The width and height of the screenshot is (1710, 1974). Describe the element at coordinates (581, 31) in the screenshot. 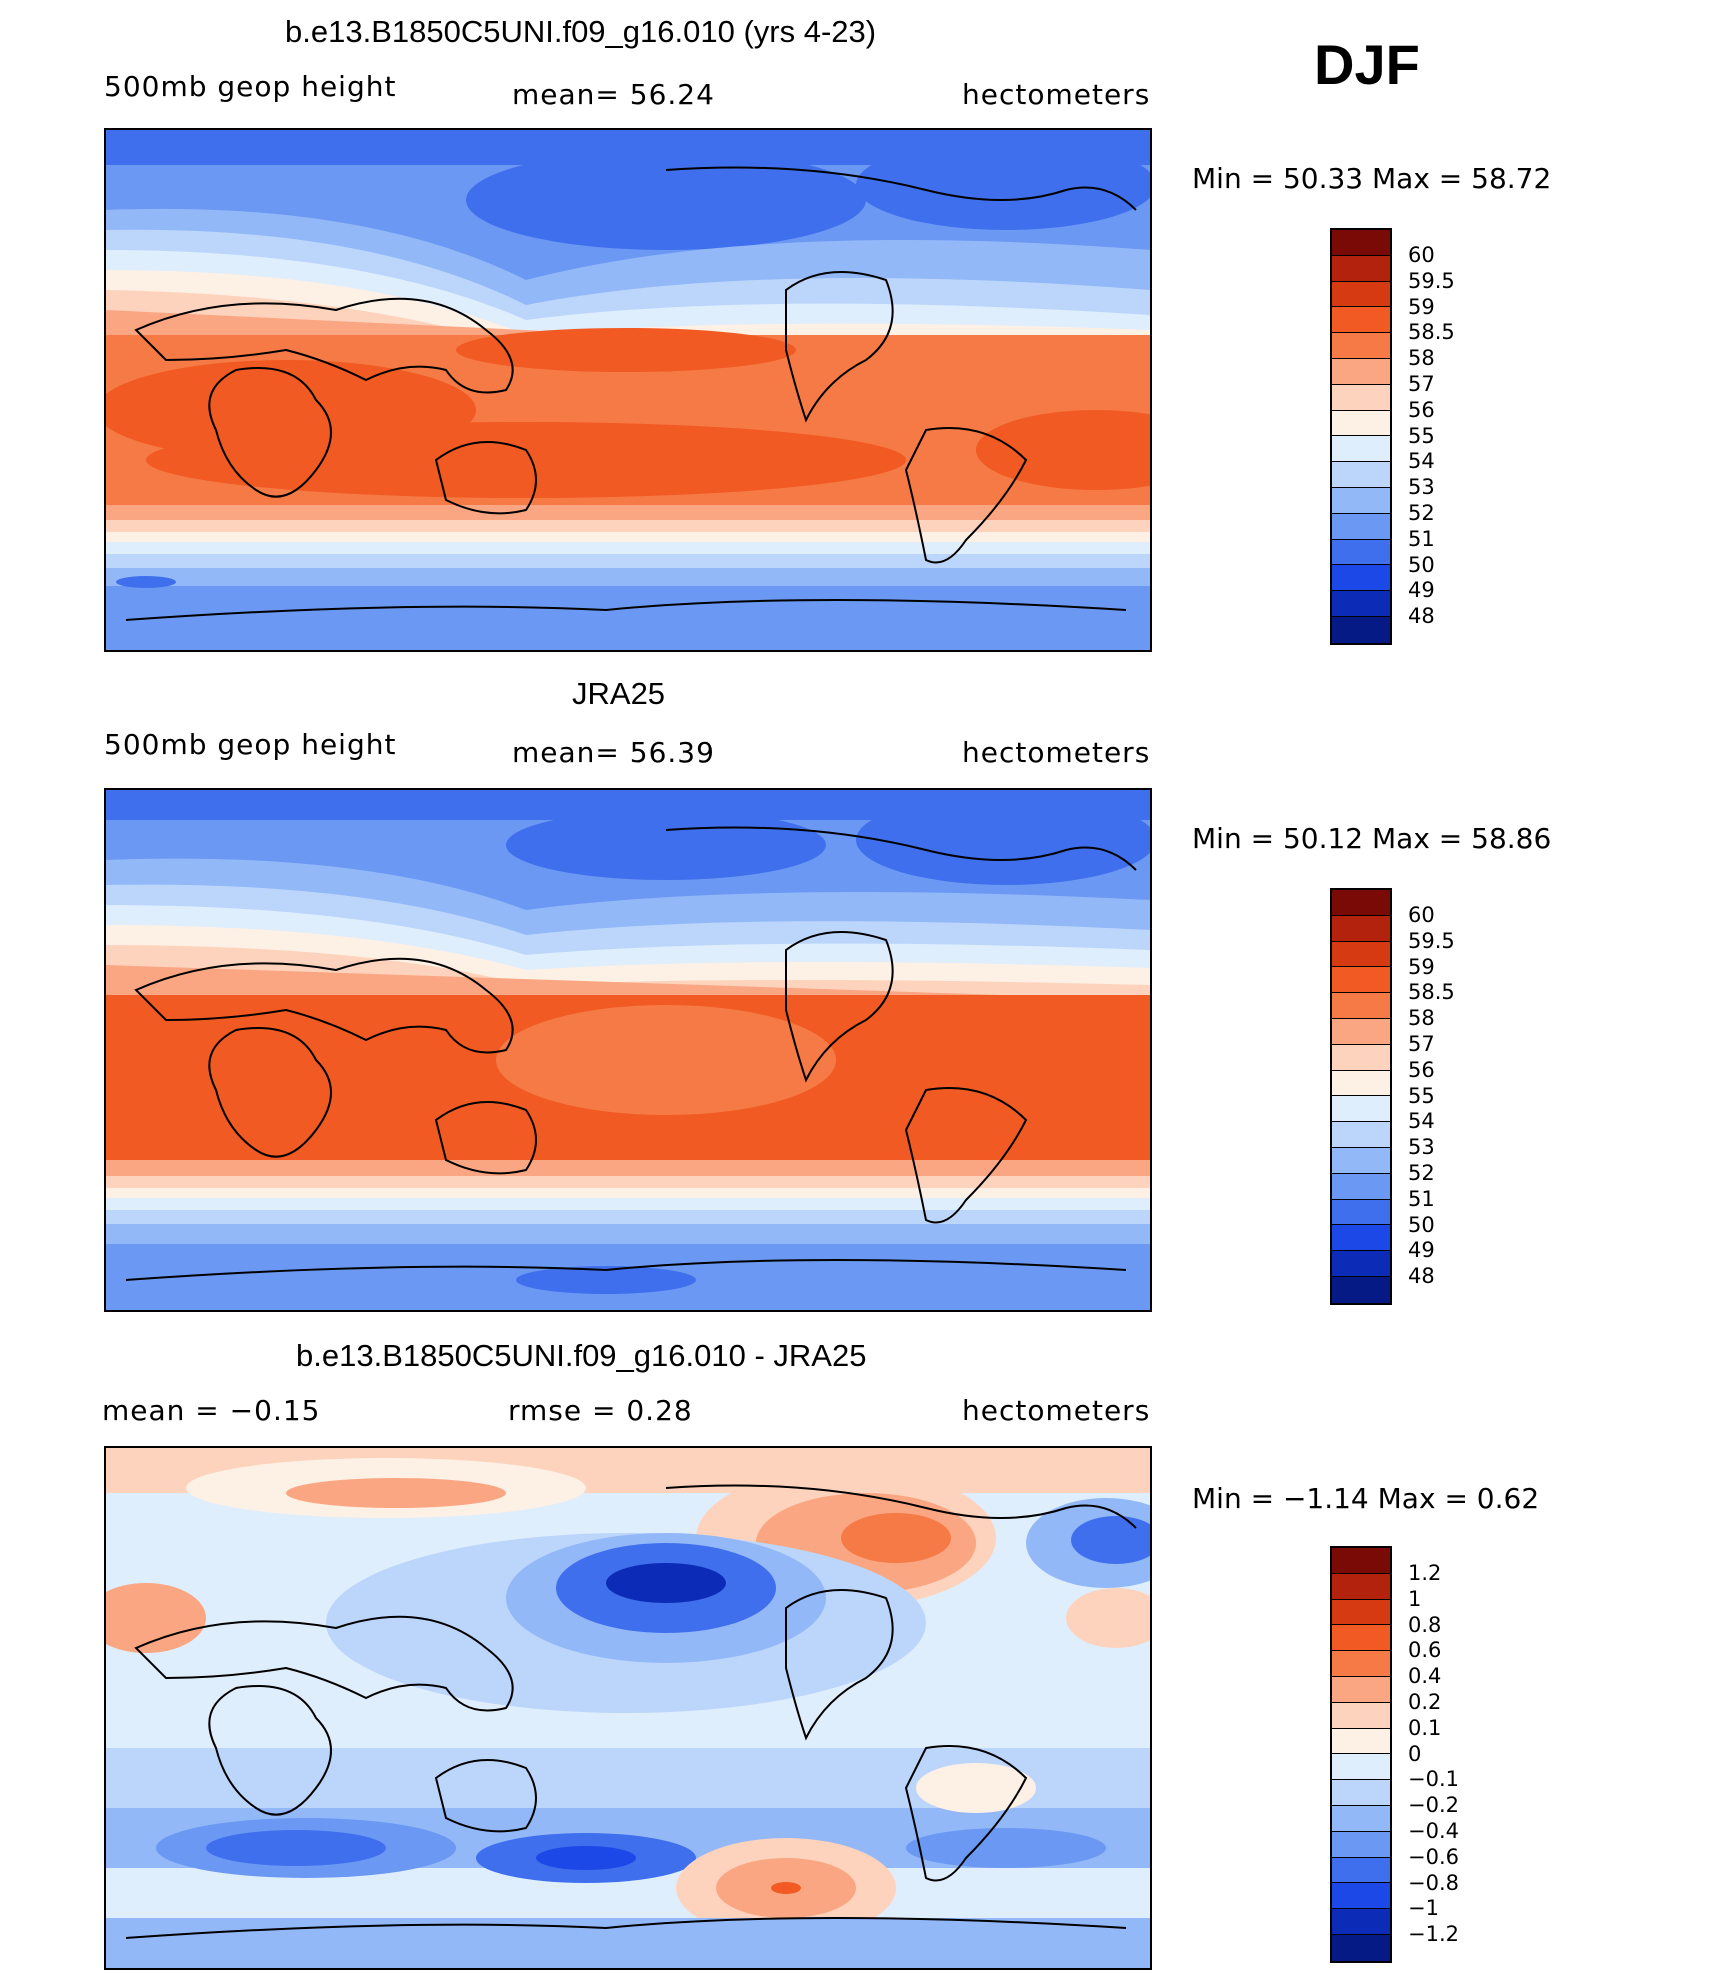

I see `panel1-title: b.e13.B1850C5UNI.f09_g16.010 (yrs 4-23)` at that location.